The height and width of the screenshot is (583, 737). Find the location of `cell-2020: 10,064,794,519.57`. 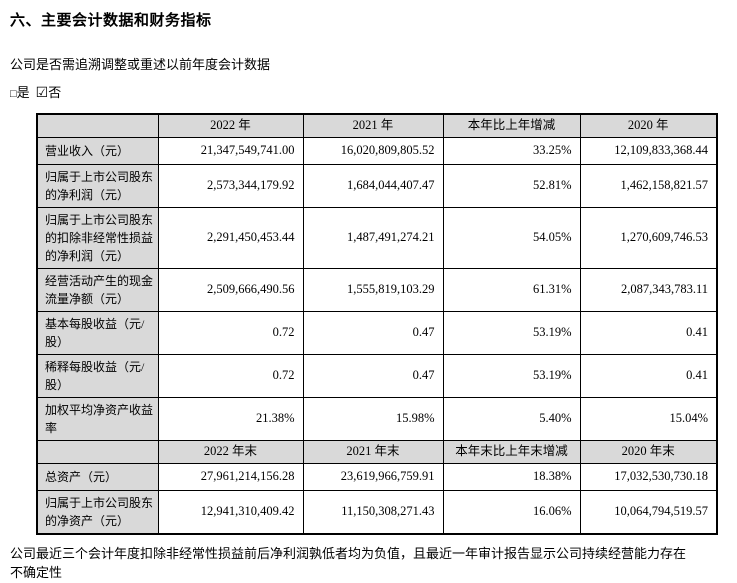

cell-2020: 10,064,794,519.57 is located at coordinates (648, 511).